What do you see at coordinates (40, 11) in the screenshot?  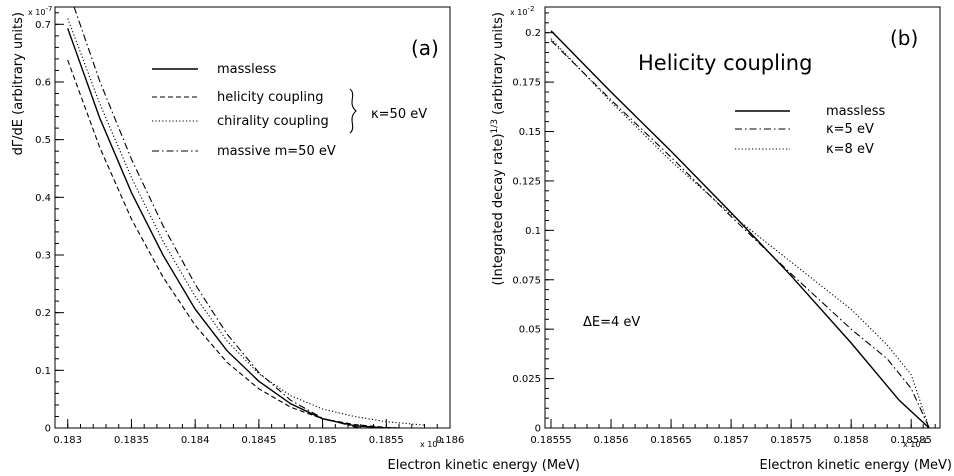 I see `y-exponent-label: x 10-7` at bounding box center [40, 11].